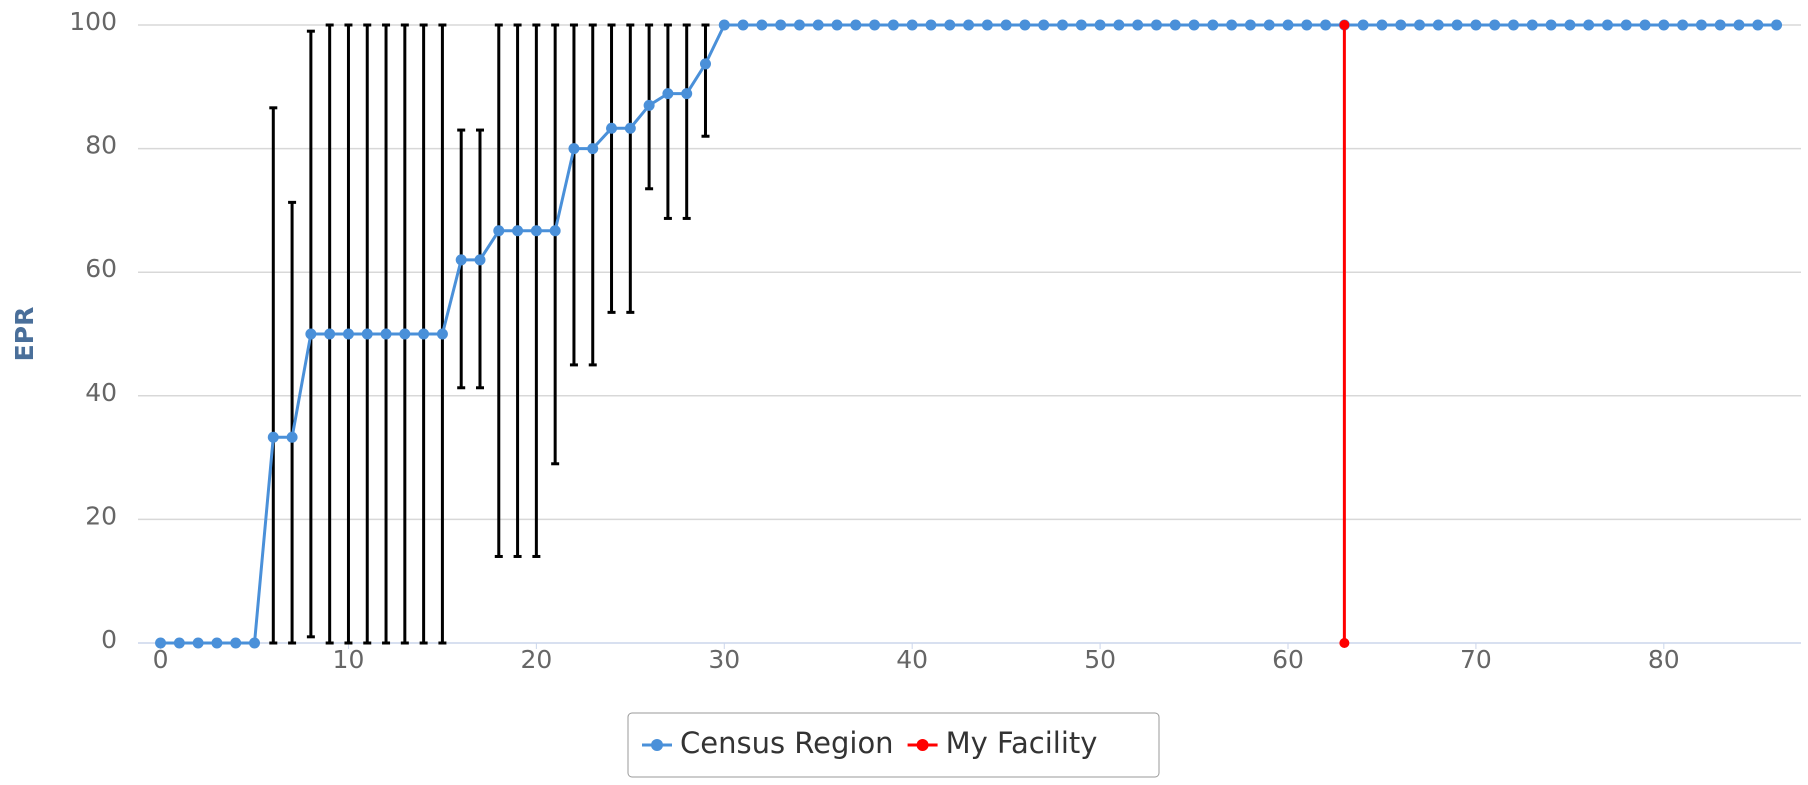  I want to click on y-tick-label: 40, so click(101, 392).